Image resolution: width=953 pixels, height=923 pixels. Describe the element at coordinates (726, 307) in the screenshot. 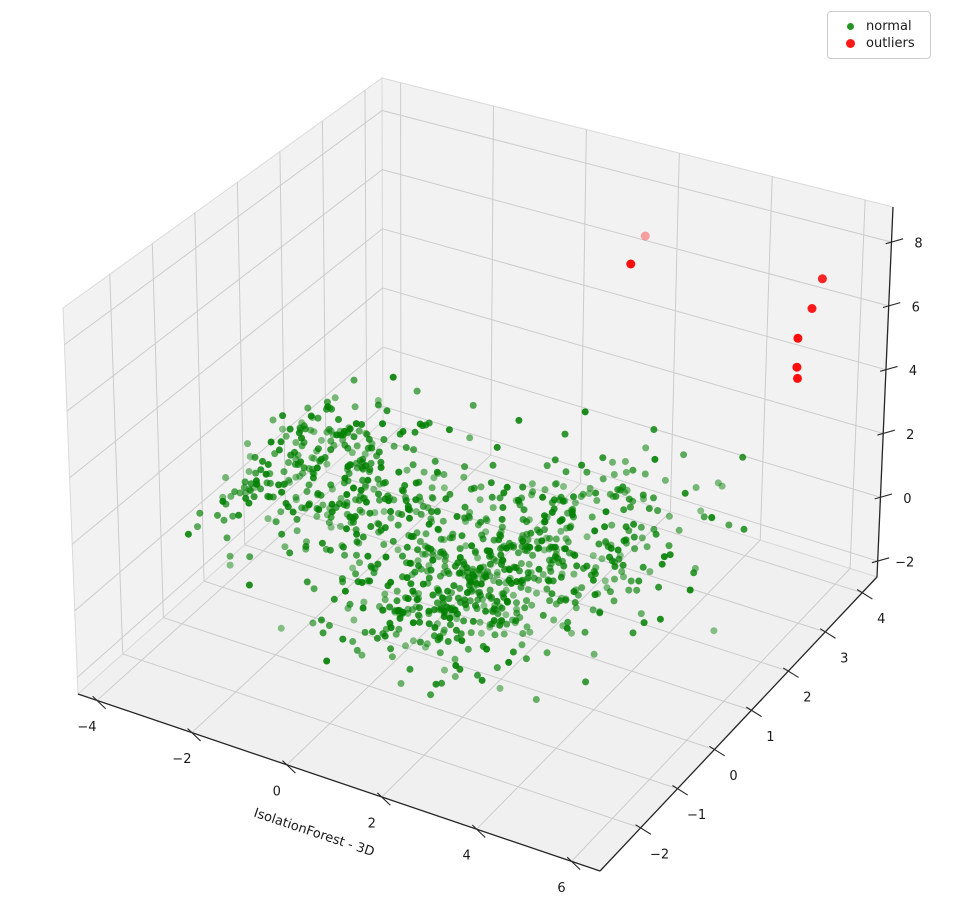

I see `outlier-points` at that location.